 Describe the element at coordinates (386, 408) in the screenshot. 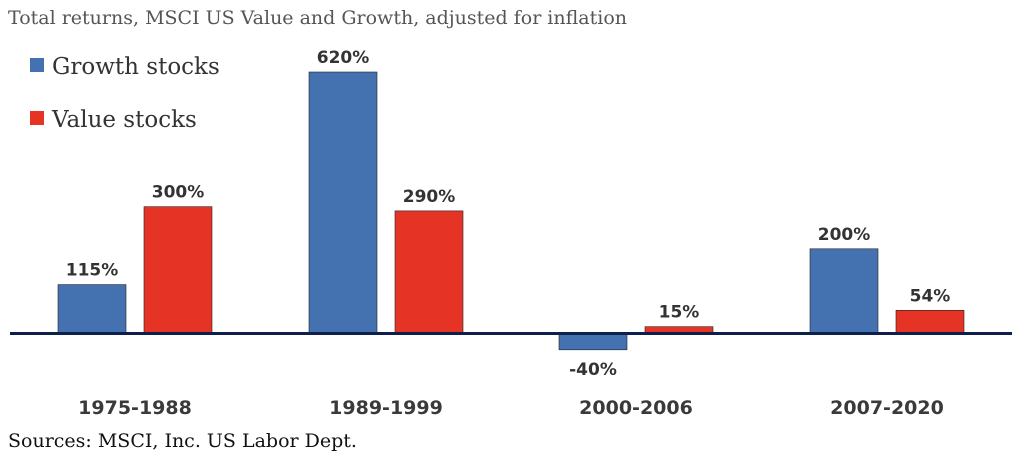

I see `category-label-1989-1999: 1989-1999` at that location.